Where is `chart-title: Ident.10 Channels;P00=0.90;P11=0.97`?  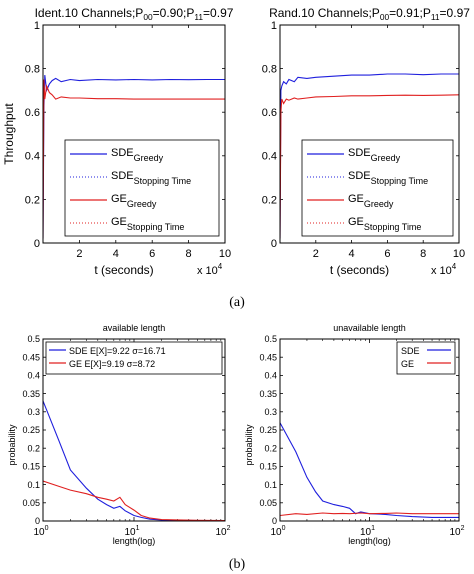
chart-title: Ident.10 Channels;P00=0.90;P11=0.97 is located at coordinates (134, 14).